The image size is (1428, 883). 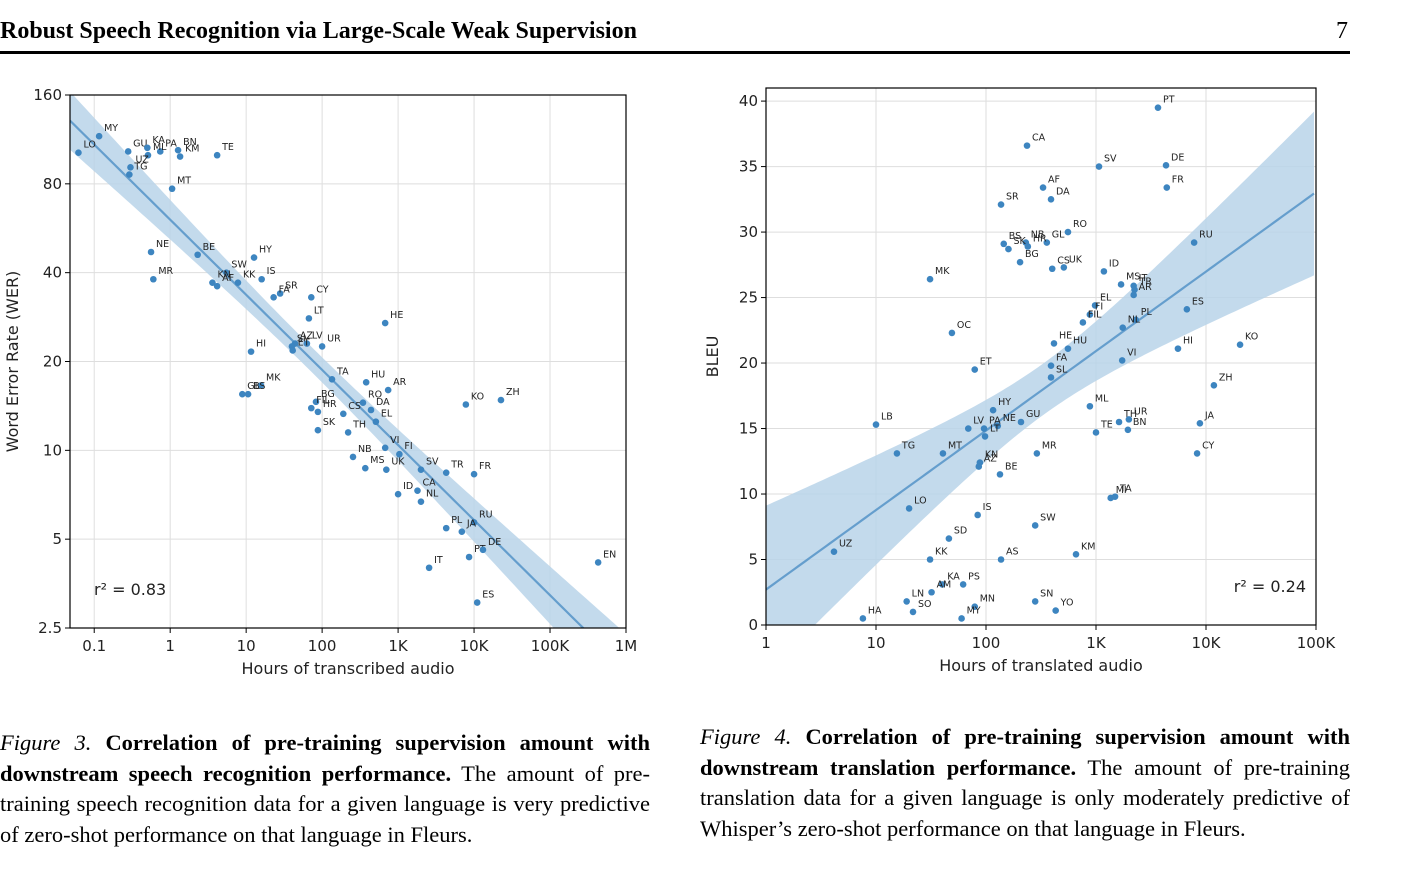 What do you see at coordinates (130, 589) in the screenshot?
I see `r-squared: r² = 0.83` at bounding box center [130, 589].